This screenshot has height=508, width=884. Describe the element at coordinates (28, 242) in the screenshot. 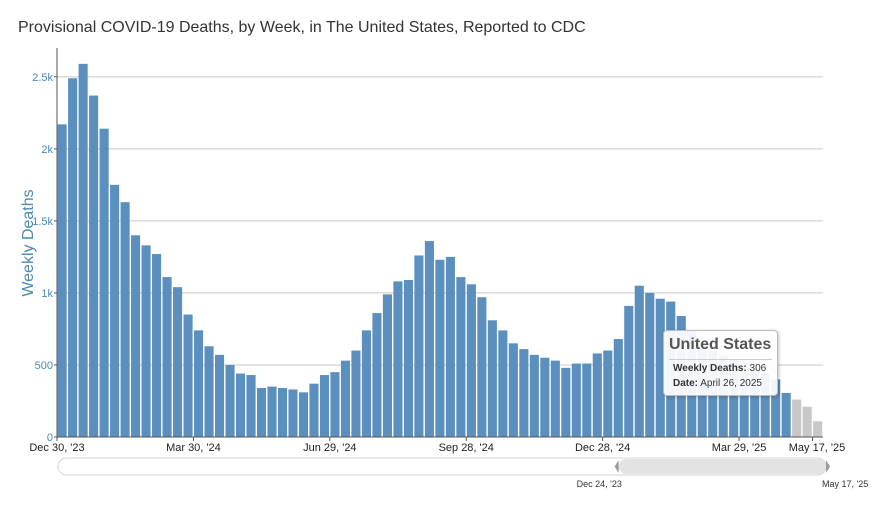

I see `y-axis-label: Weekly Deaths` at that location.